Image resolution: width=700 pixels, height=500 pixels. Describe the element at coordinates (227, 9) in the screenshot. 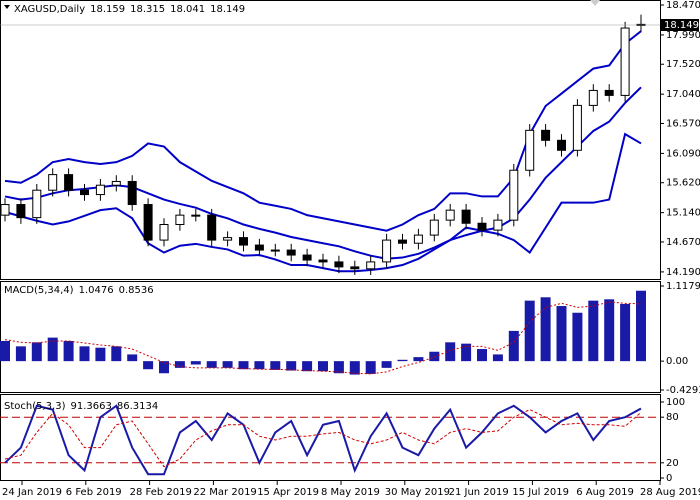

I see `header-value: 18.149` at that location.